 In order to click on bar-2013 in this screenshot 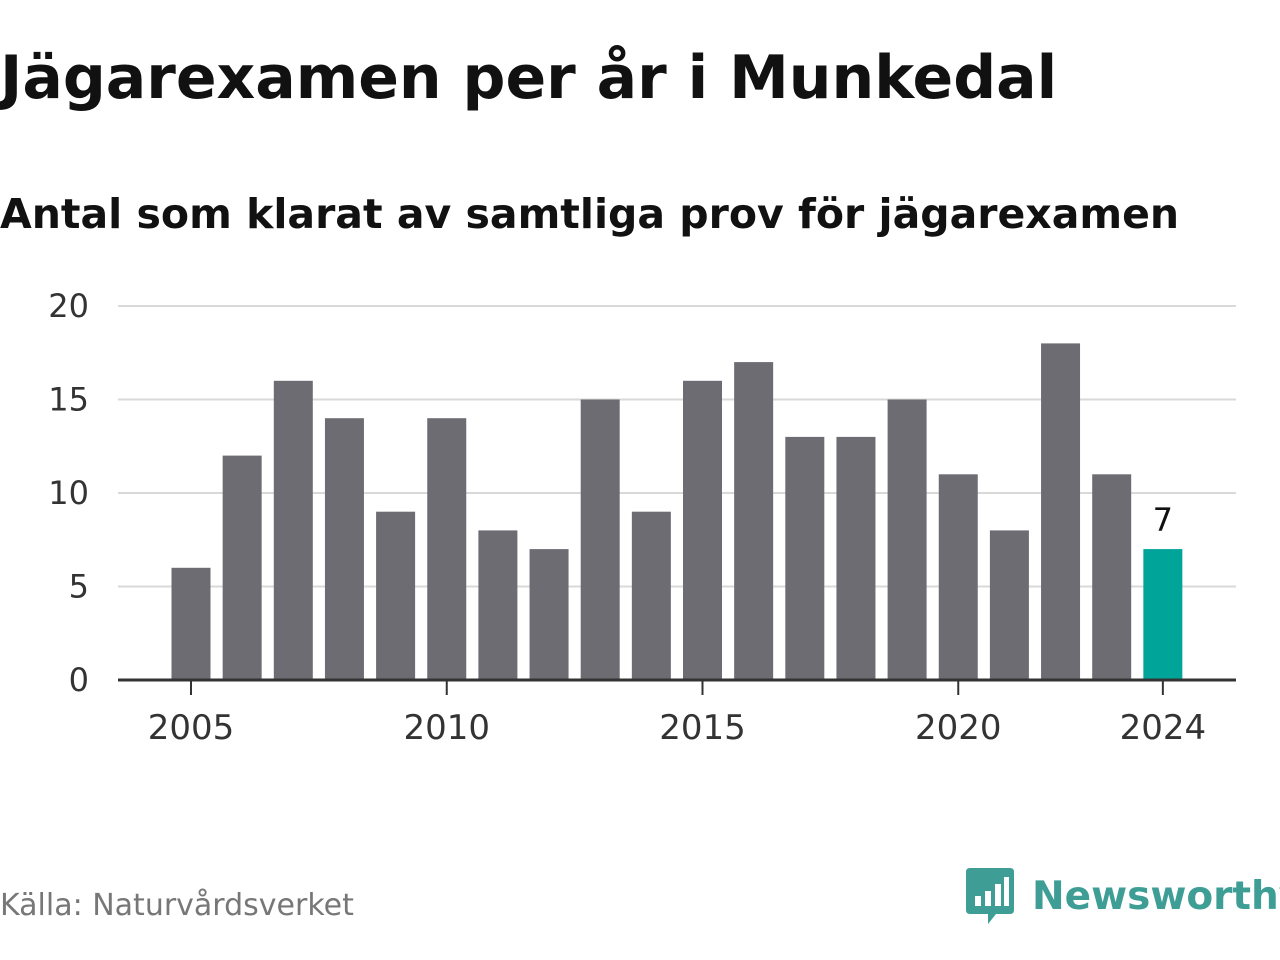, I will do `click(600, 539)`.